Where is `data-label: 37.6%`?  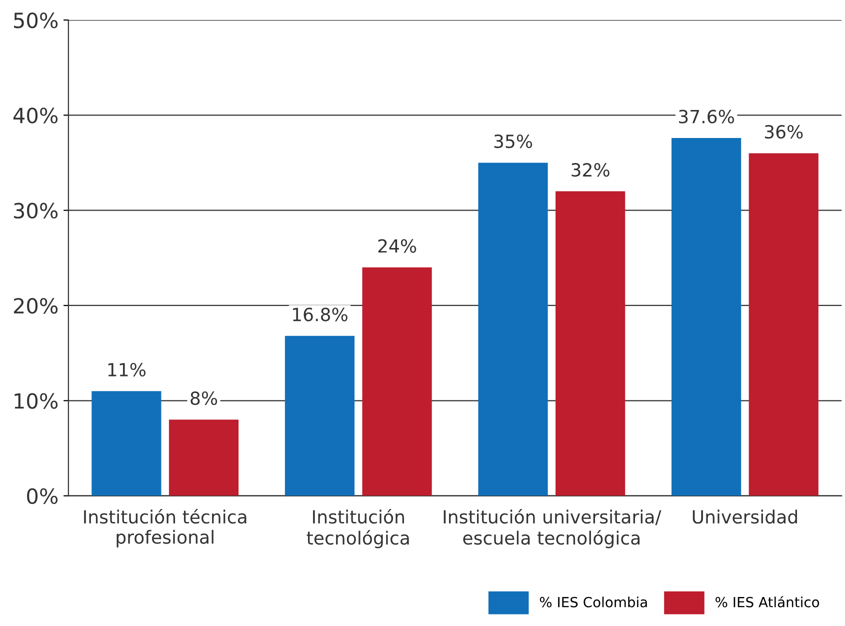
data-label: 37.6% is located at coordinates (706, 117).